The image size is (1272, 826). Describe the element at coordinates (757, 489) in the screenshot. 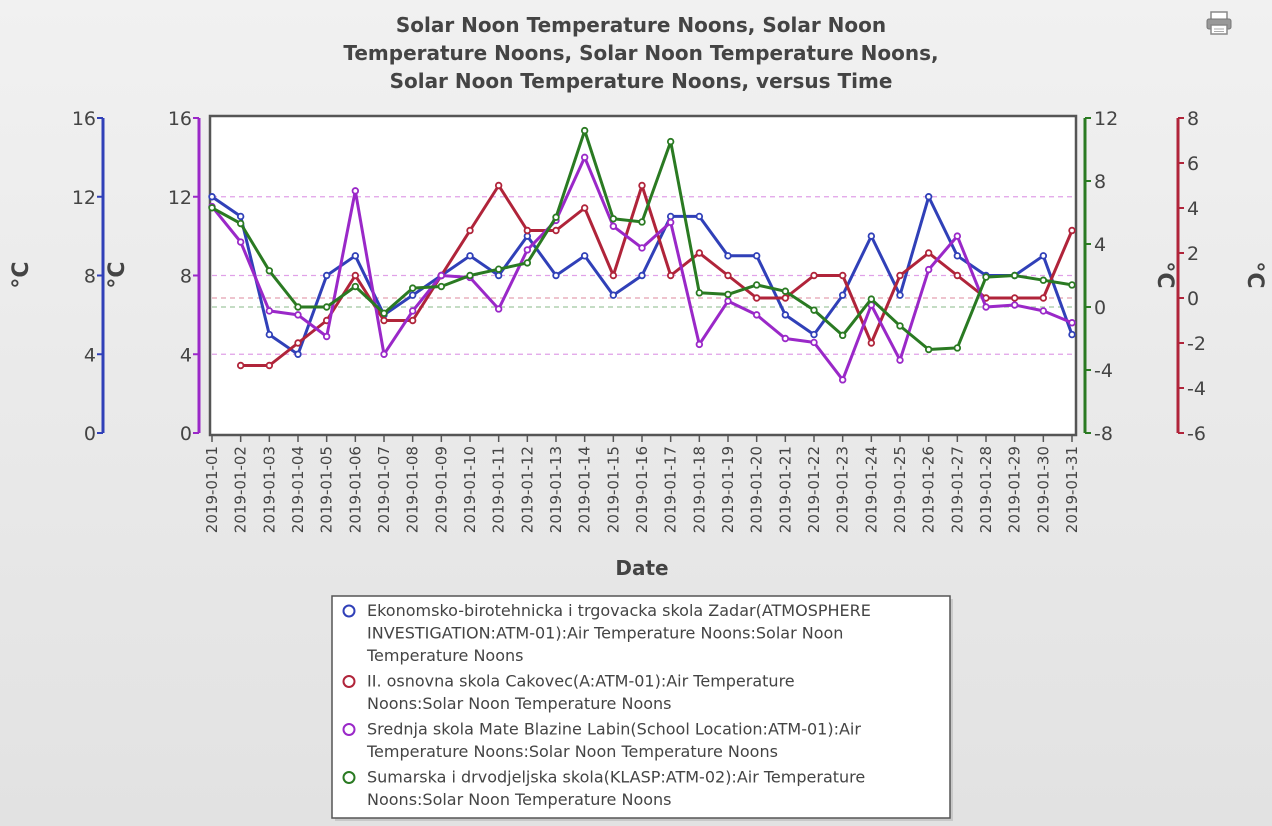

I see `x-axis-tick-label: 2019-01-20` at that location.